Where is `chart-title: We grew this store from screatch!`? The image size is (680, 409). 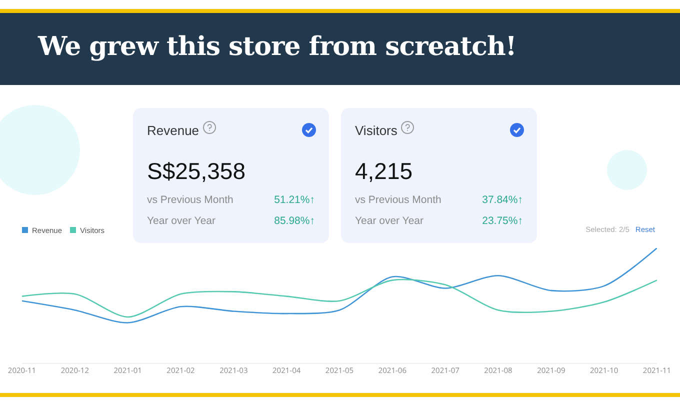
chart-title: We grew this store from screatch! is located at coordinates (277, 47).